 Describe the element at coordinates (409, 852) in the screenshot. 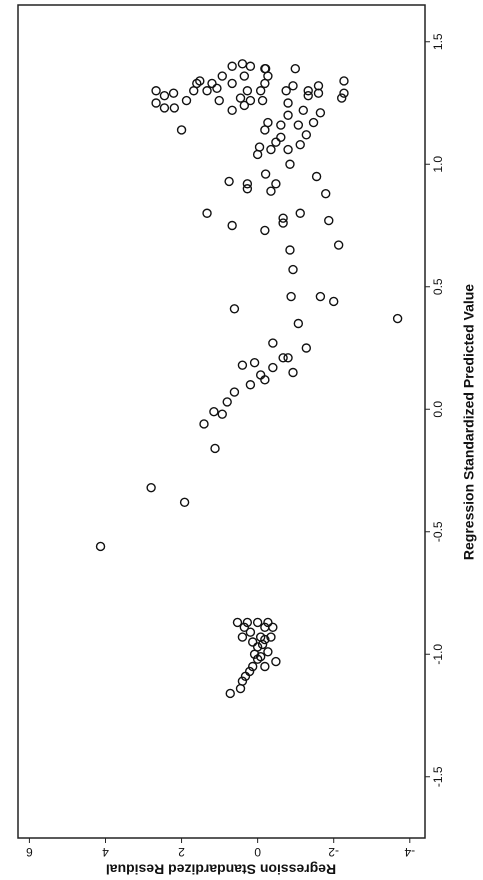

I see `y-tick-label: -4` at that location.